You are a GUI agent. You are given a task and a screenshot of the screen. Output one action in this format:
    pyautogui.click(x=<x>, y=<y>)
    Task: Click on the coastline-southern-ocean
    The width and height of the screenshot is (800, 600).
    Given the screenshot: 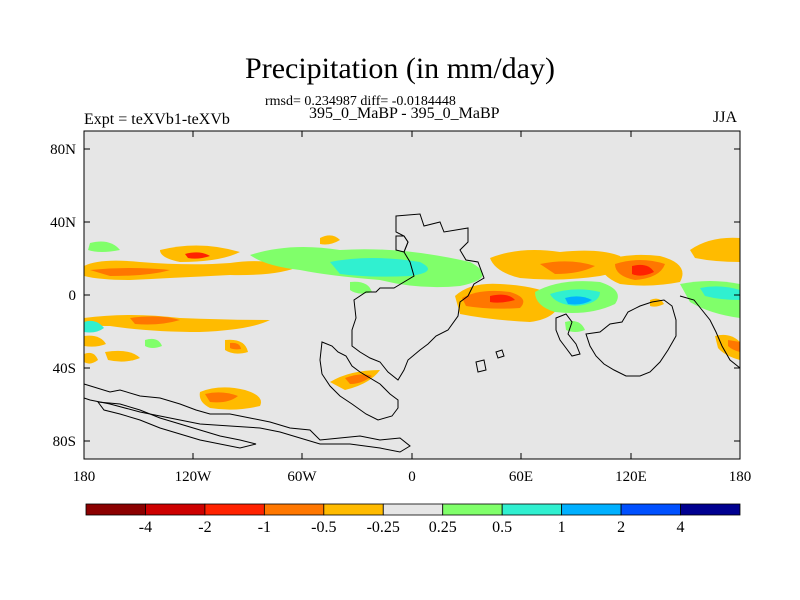 What is the action you would take?
    pyautogui.click(x=247, y=418)
    